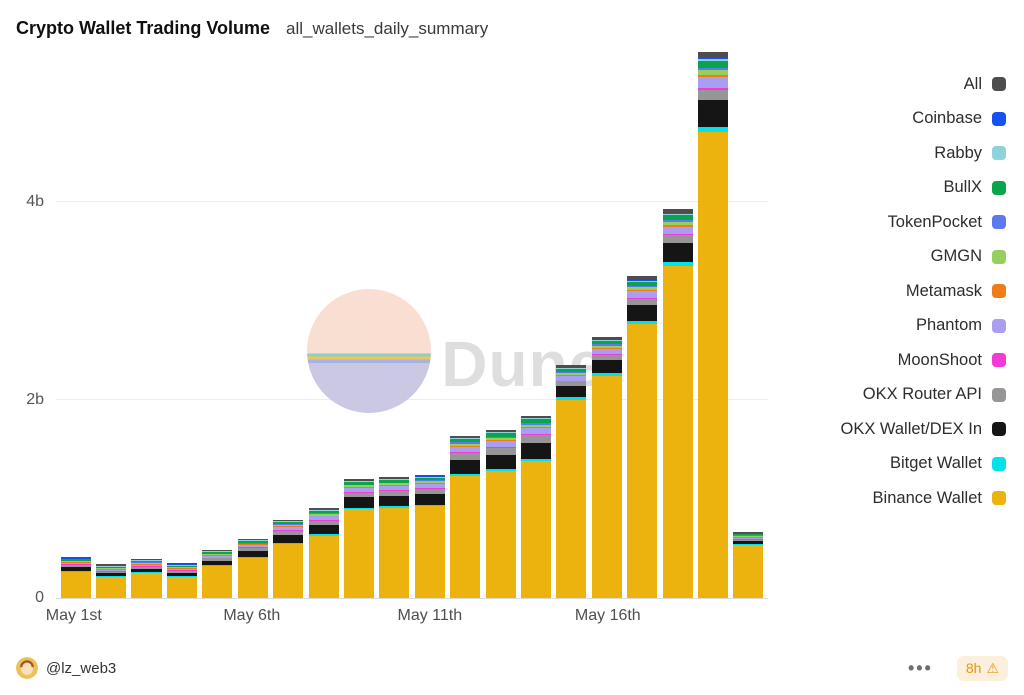 The width and height of the screenshot is (1024, 695). What do you see at coordinates (143, 28) in the screenshot?
I see `chart-title: Crypto Wallet Trading Volume` at bounding box center [143, 28].